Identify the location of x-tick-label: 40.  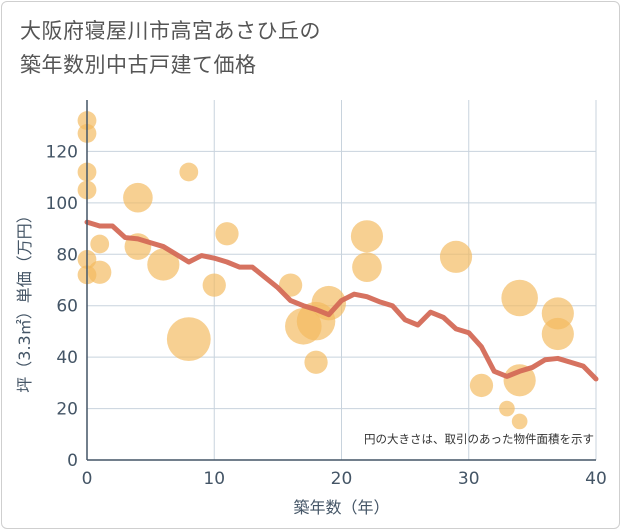
(596, 479).